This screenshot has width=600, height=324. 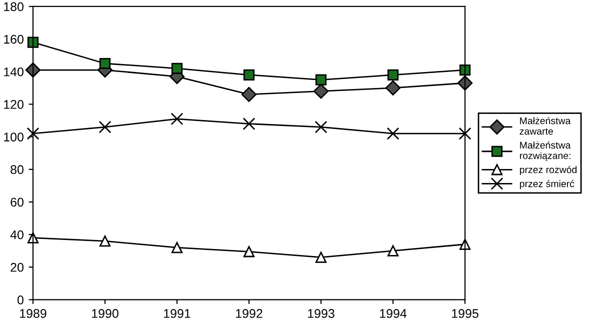 What do you see at coordinates (17, 202) in the screenshot?
I see `y-tick-label: 60` at bounding box center [17, 202].